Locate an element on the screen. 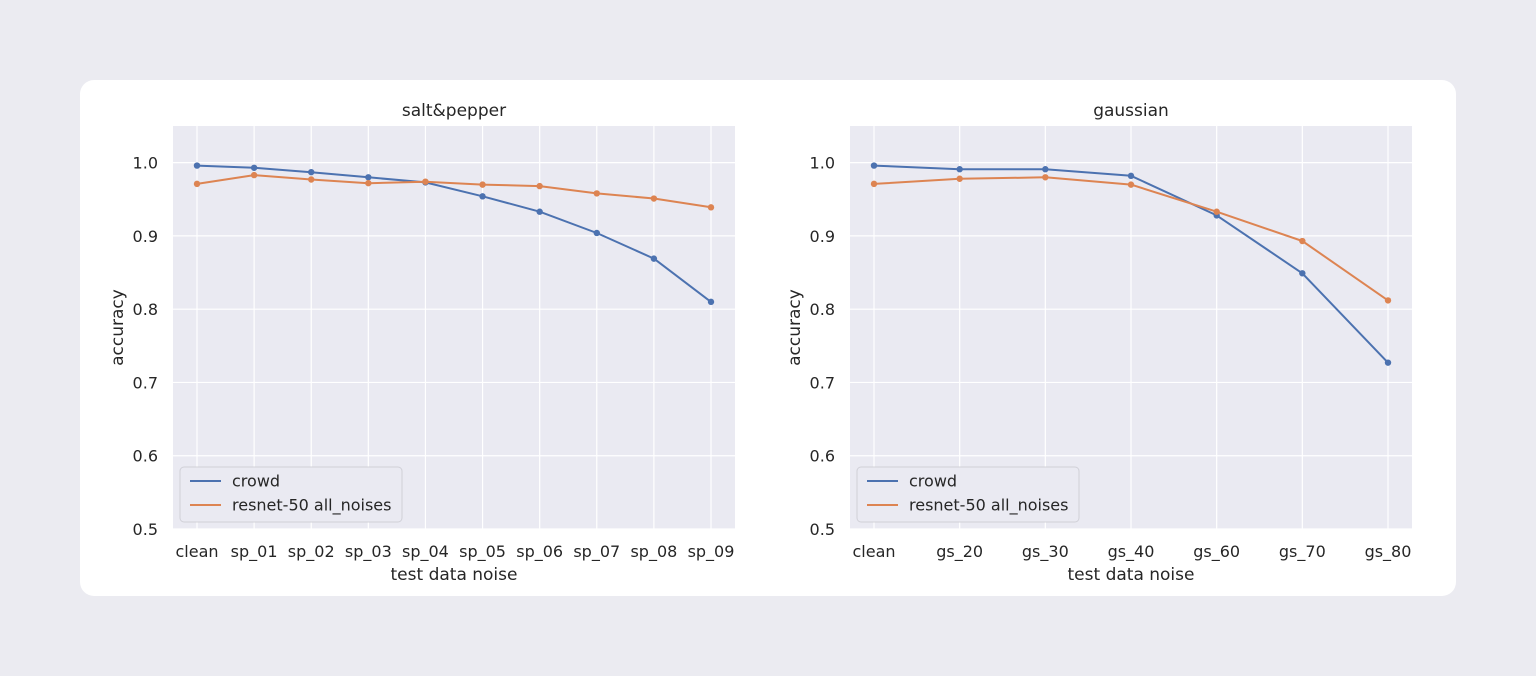 This screenshot has width=1536, height=676. x-tick-label: gs_40 is located at coordinates (1131, 552).